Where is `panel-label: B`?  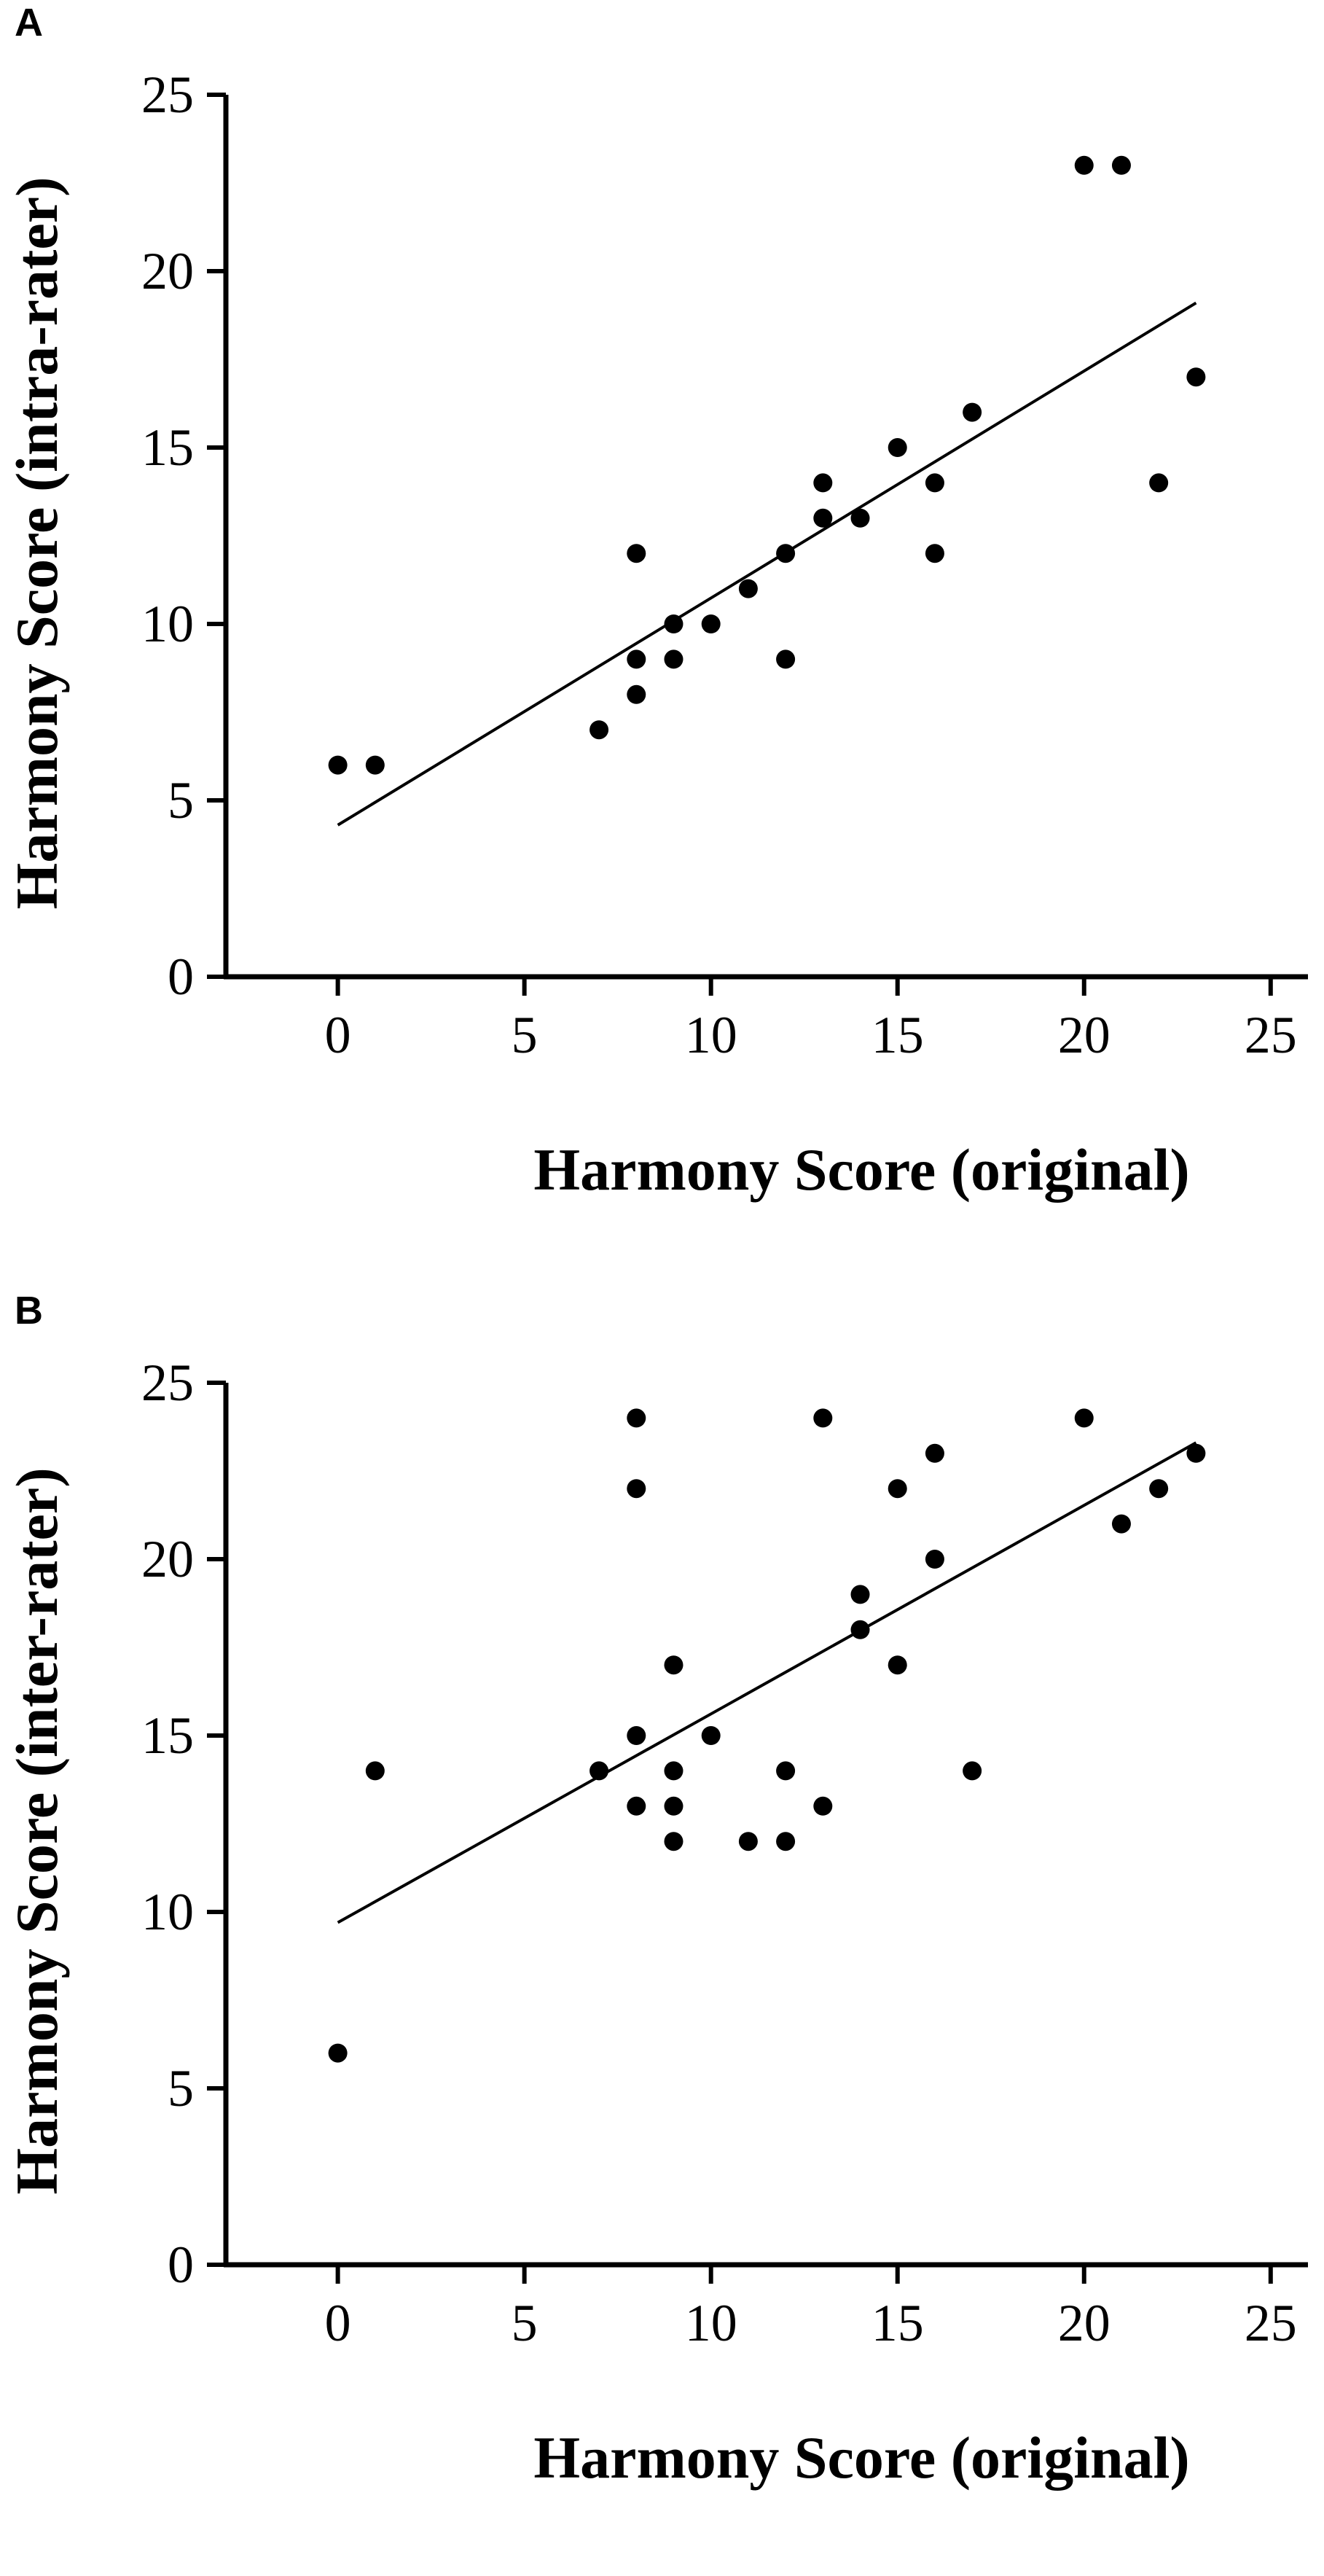 panel-label: B is located at coordinates (29, 1311).